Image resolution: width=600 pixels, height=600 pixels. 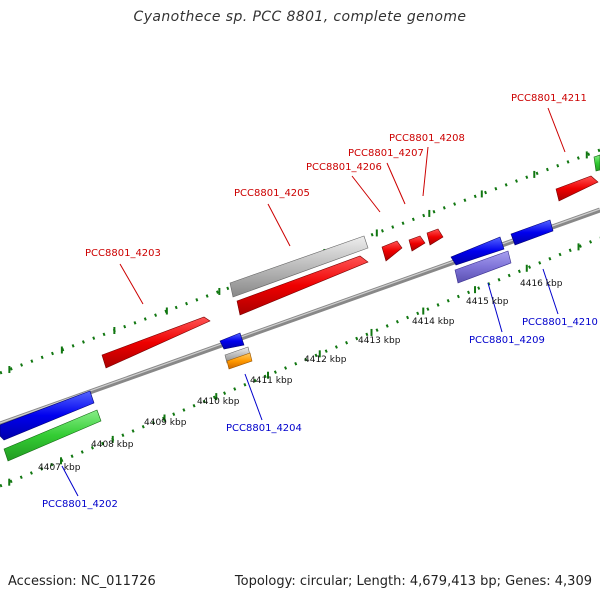 I want to click on gene-label-4208: PCC8801_4208, so click(x=427, y=138).